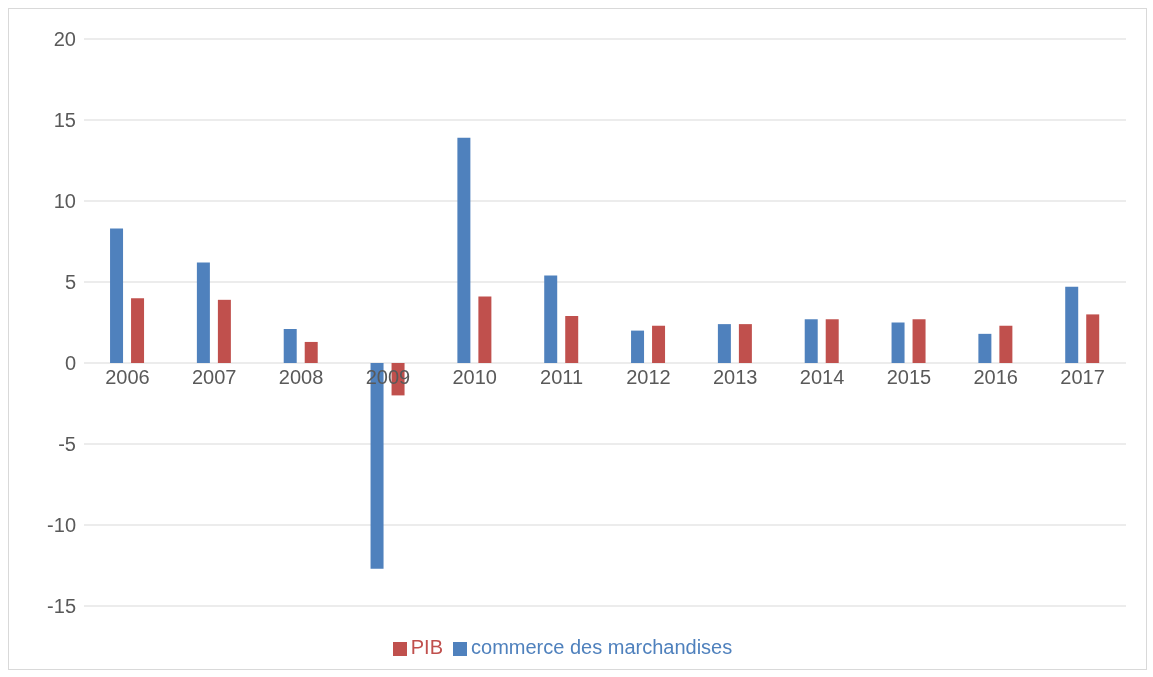 This screenshot has width=1153, height=677. Describe the element at coordinates (64, 120) in the screenshot. I see `y-tick-label: 15` at that location.